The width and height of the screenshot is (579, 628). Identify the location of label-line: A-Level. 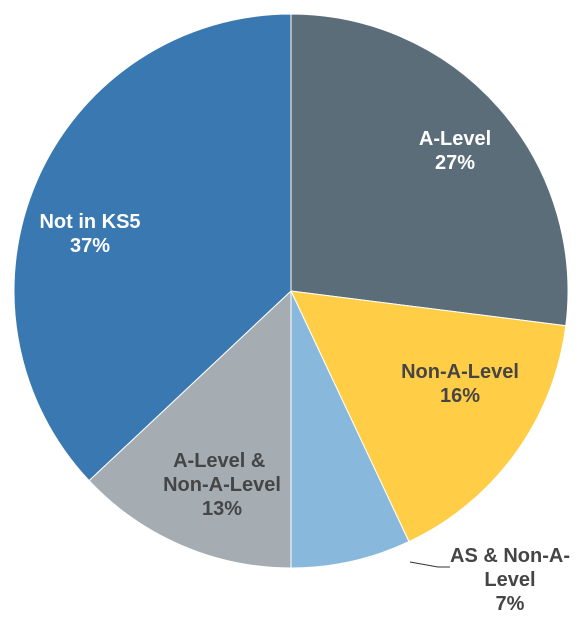
(455, 139).